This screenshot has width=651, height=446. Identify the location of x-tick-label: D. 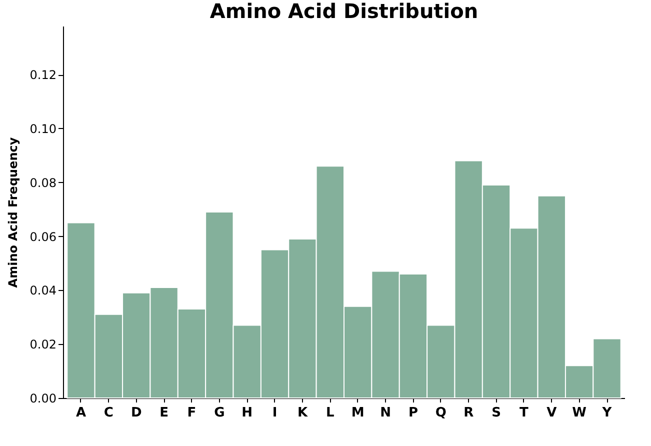
(136, 413).